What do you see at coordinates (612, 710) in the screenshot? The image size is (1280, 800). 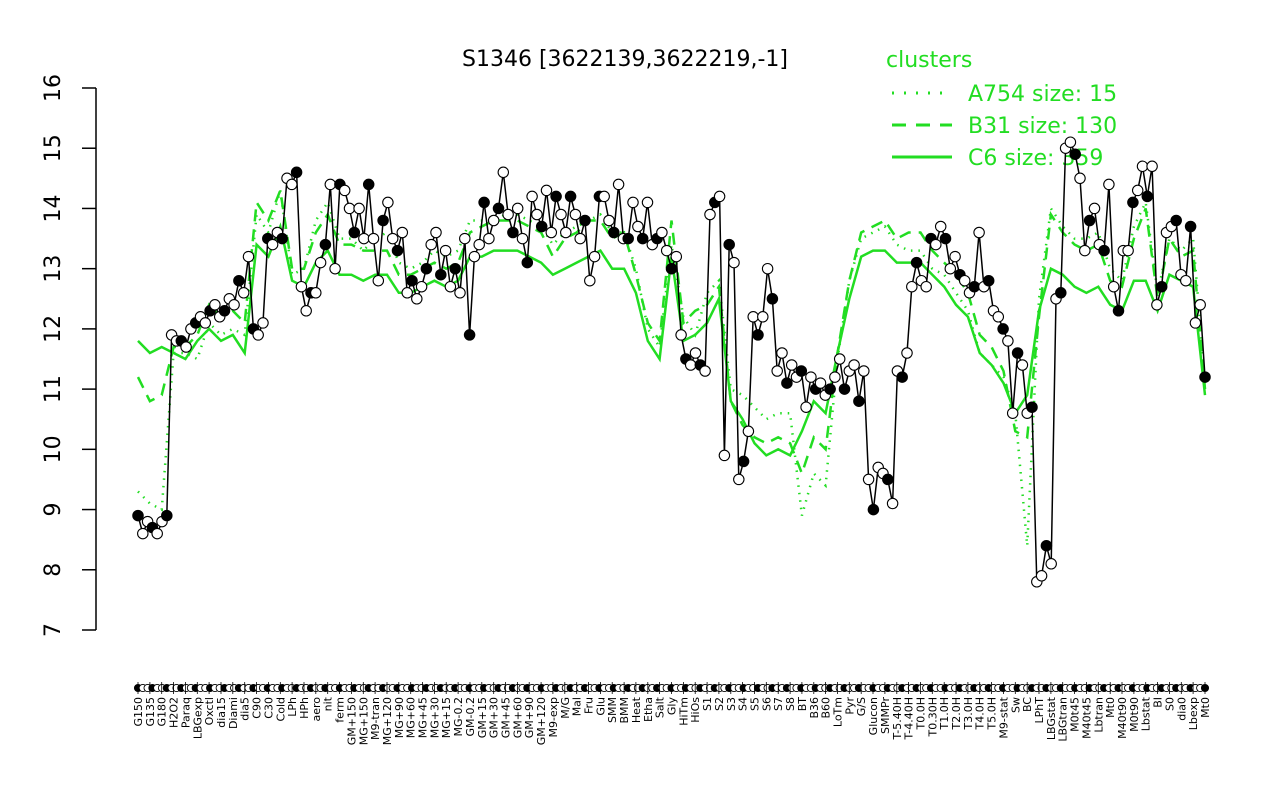 I see `x-tick-label: SMM` at bounding box center [612, 710].